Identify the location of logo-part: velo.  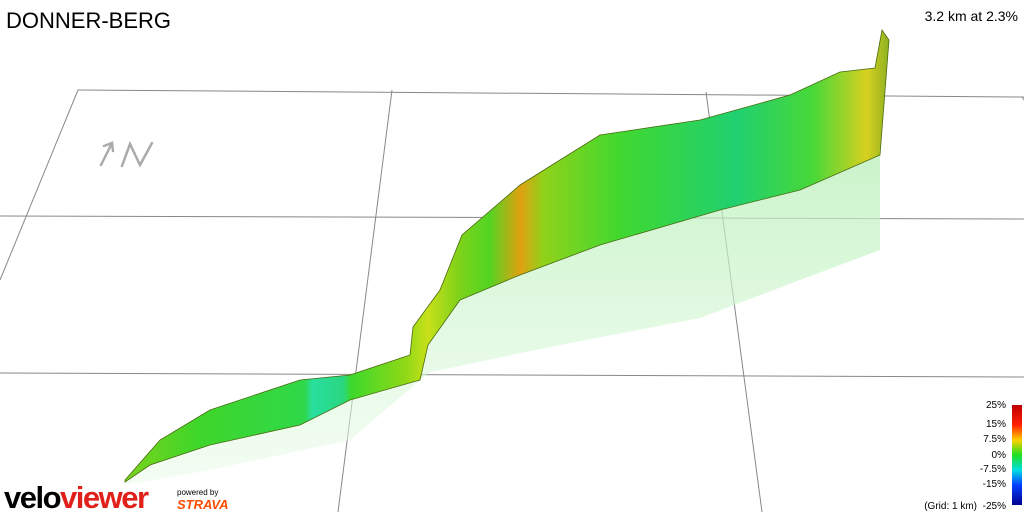
(32, 496).